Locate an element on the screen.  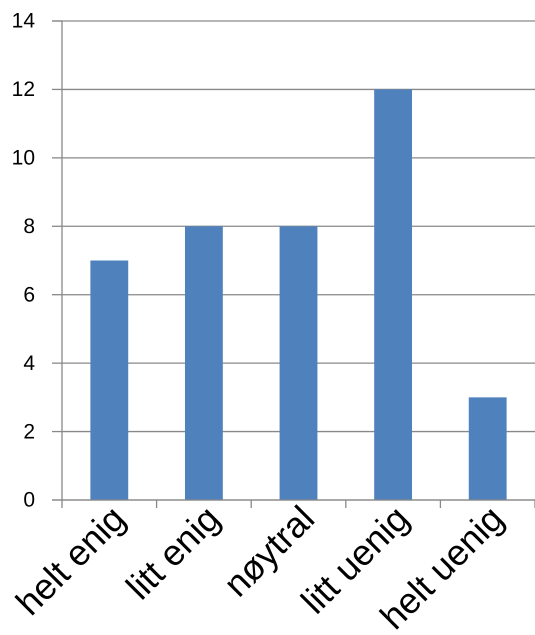
y-tick-label: 10 is located at coordinates (23, 158).